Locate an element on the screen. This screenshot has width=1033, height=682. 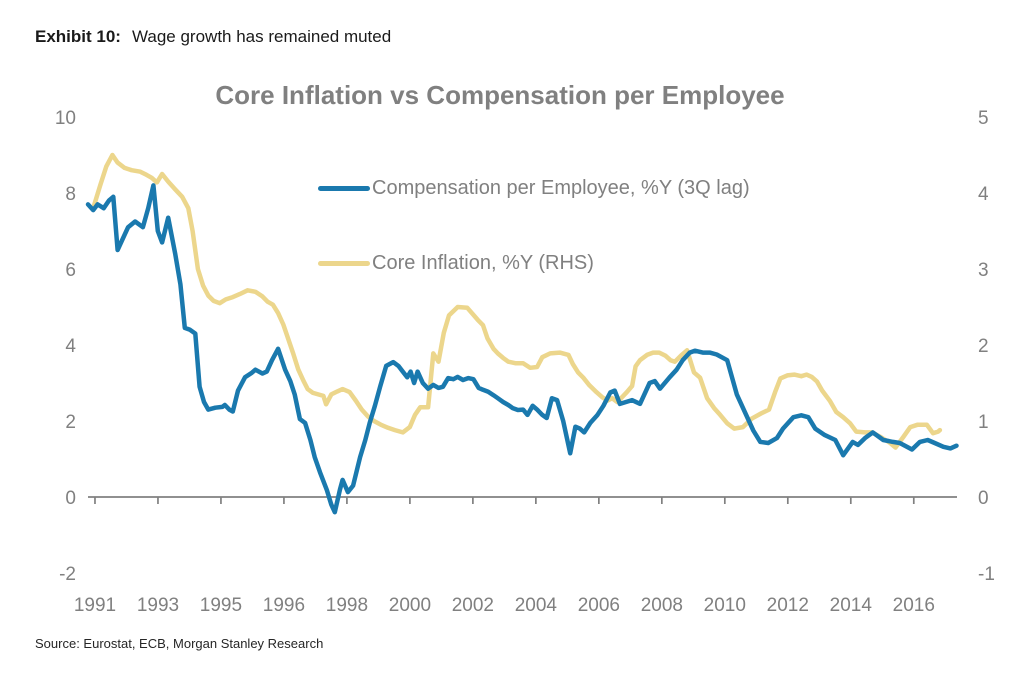
x-axis-label: 2008 is located at coordinates (662, 605).